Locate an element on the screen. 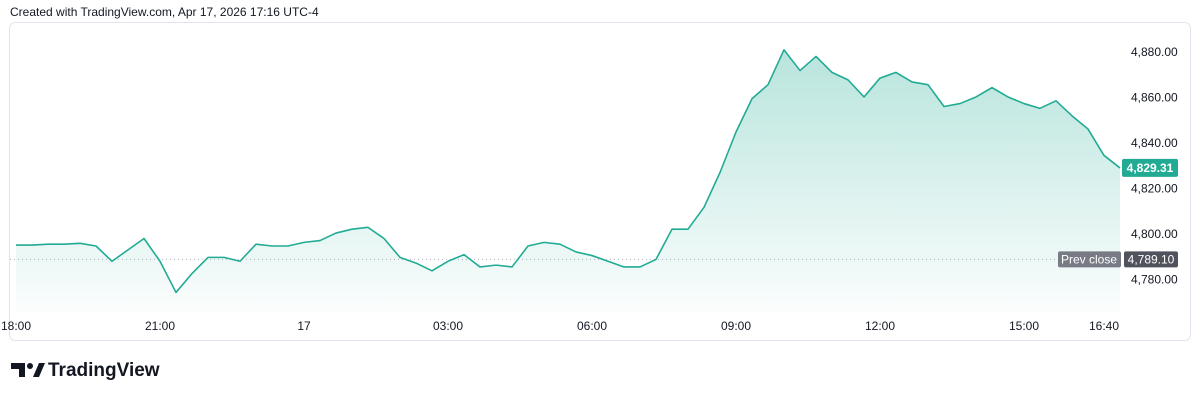 This screenshot has height=401, width=1200. prev-close-tag is located at coordinates (1151, 259).